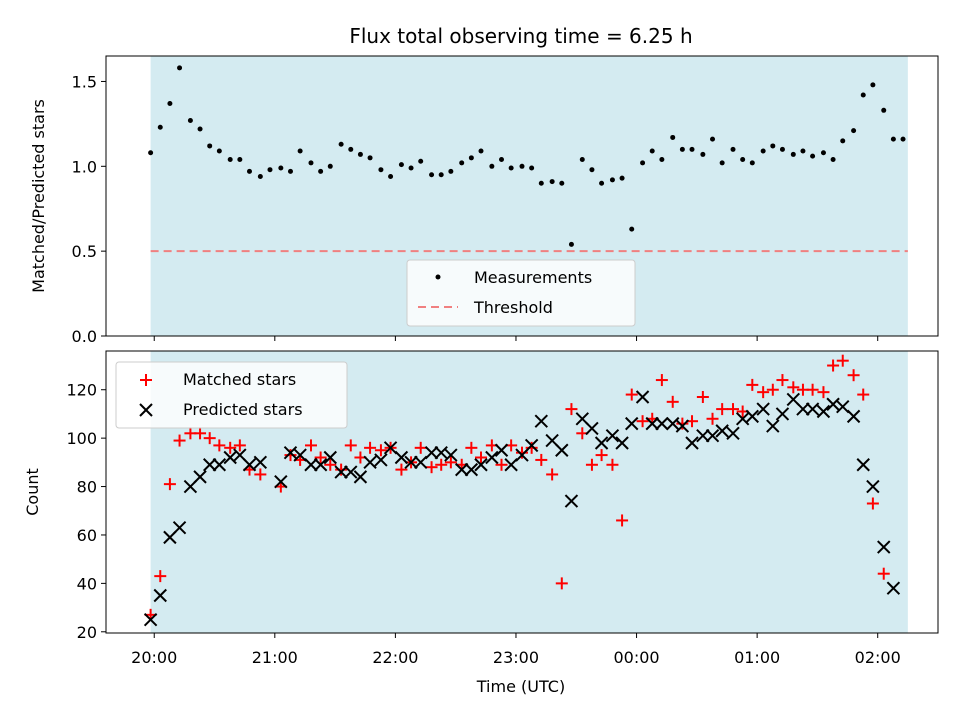  I want to click on y-tick-label: 100, so click(81, 438).